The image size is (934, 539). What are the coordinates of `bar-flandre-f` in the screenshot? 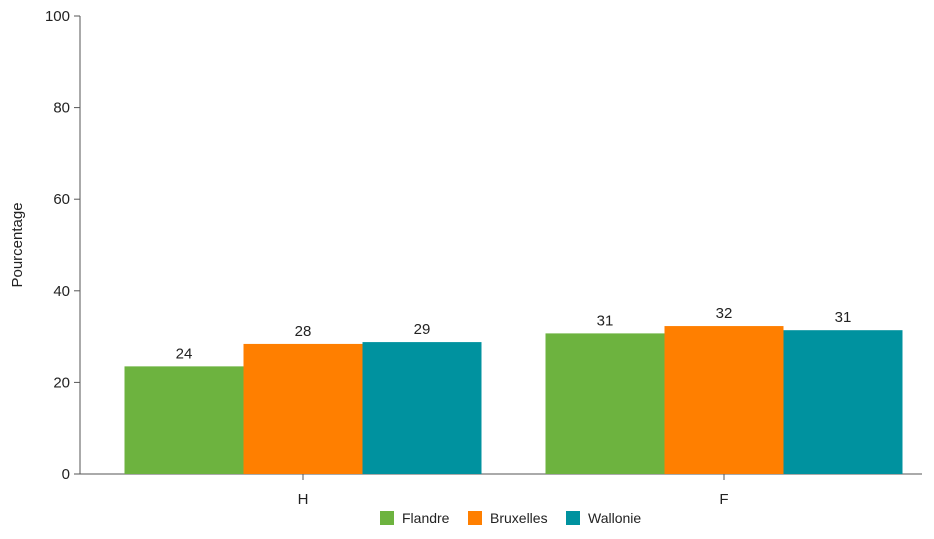 It's located at (605, 403).